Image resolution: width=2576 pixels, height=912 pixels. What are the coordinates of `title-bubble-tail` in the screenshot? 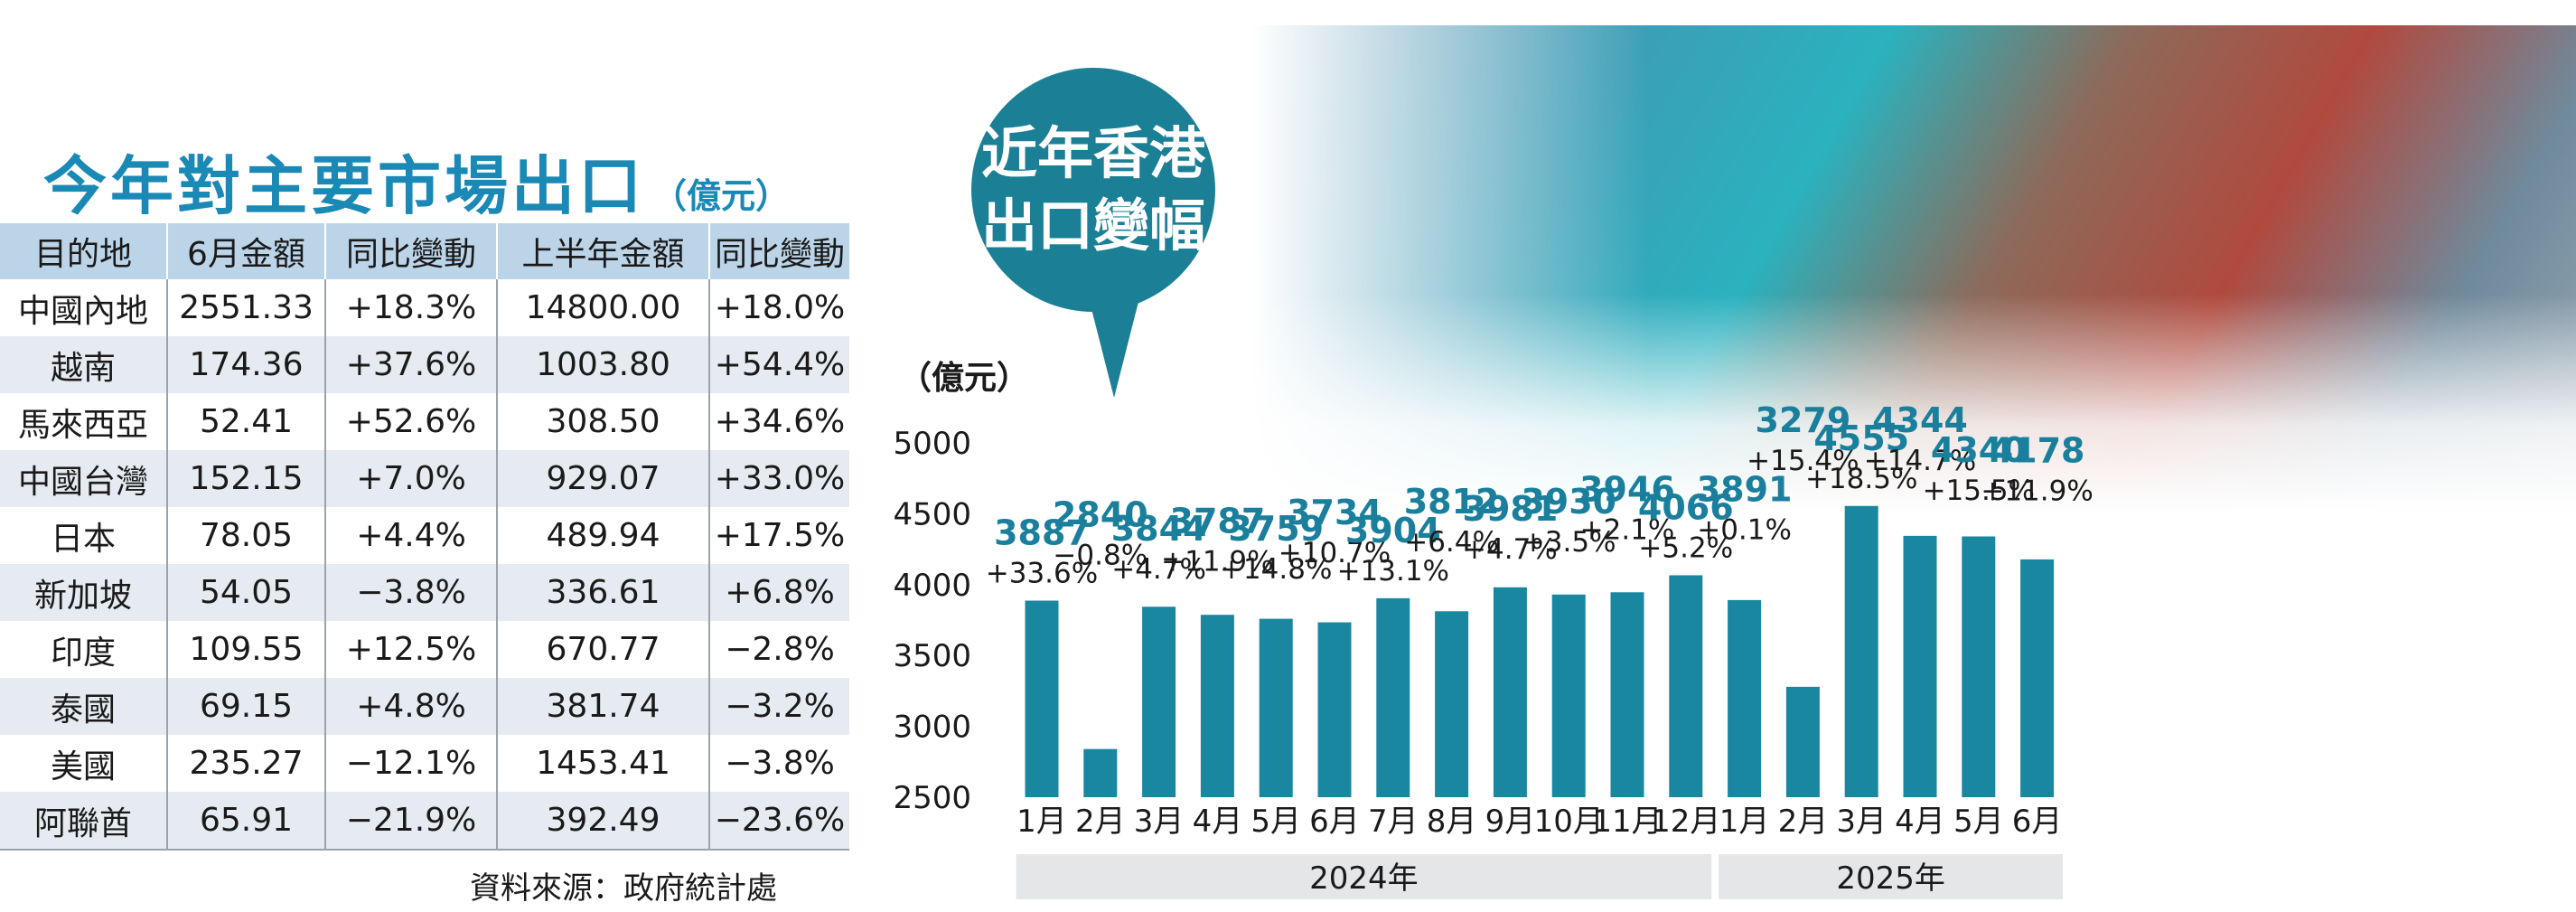 It's located at (1114, 348).